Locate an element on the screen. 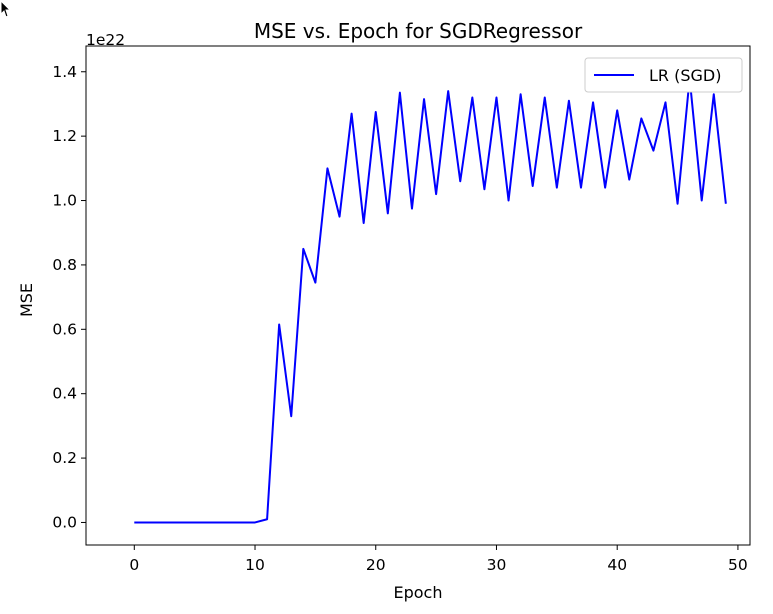  y-axis-label: MSE is located at coordinates (26, 300).